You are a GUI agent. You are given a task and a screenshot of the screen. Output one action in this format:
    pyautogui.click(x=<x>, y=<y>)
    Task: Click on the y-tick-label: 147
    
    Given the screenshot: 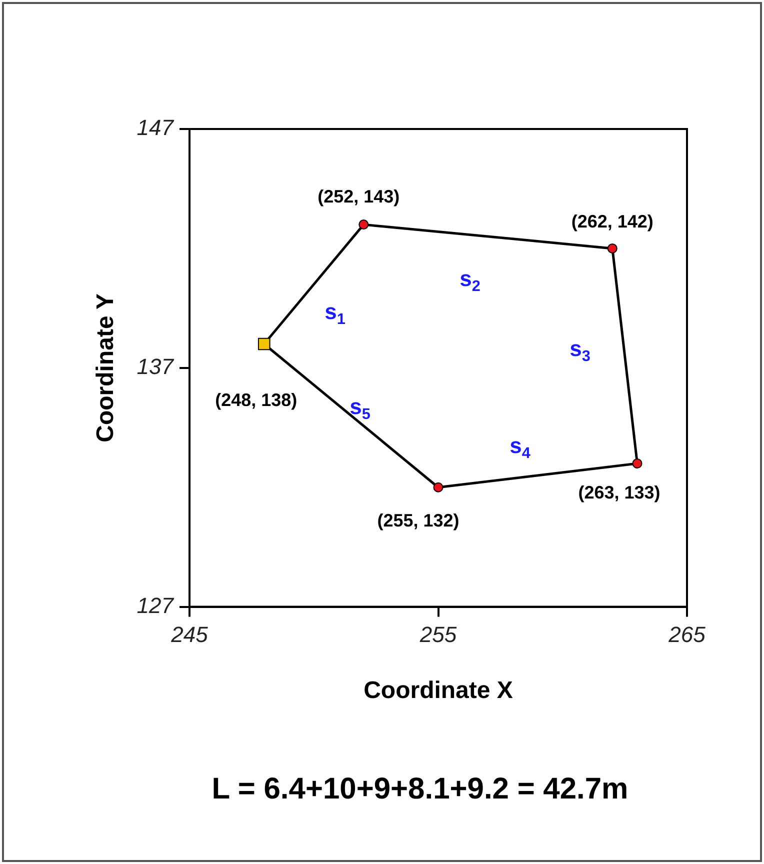 What is the action you would take?
    pyautogui.click(x=155, y=127)
    